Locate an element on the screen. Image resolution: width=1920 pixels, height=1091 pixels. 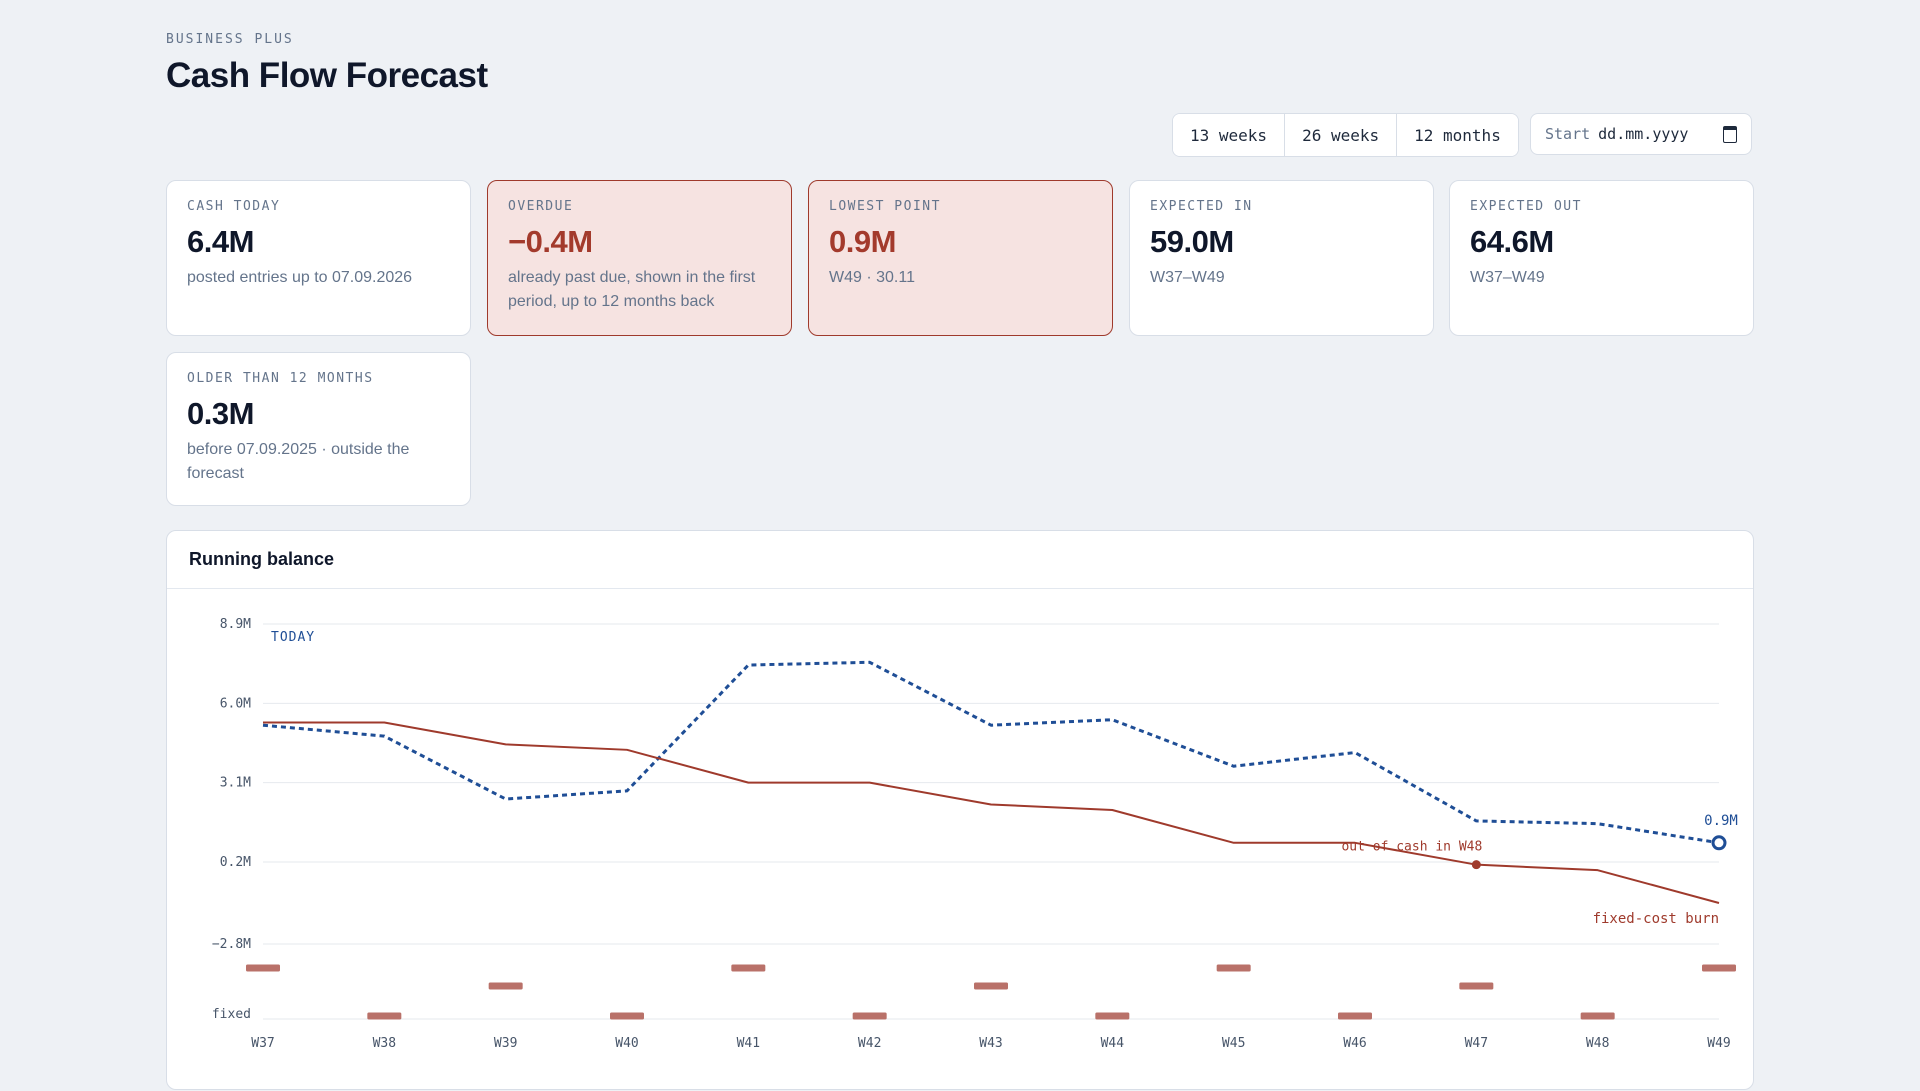
y-tick-label: 6.0M is located at coordinates (235, 703).